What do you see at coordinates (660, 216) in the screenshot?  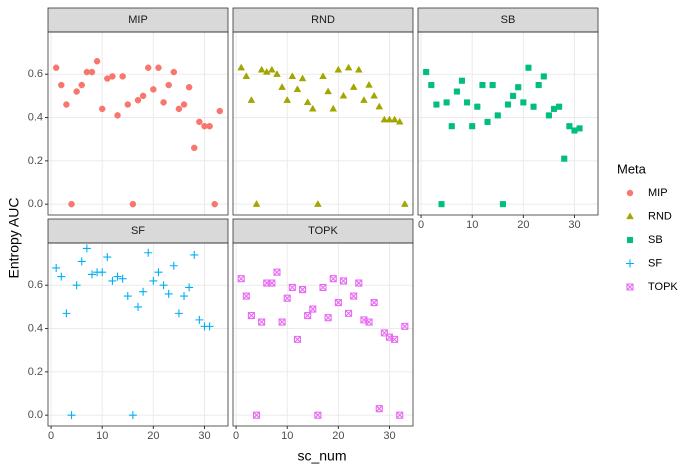 I see `legend-label: RND` at bounding box center [660, 216].